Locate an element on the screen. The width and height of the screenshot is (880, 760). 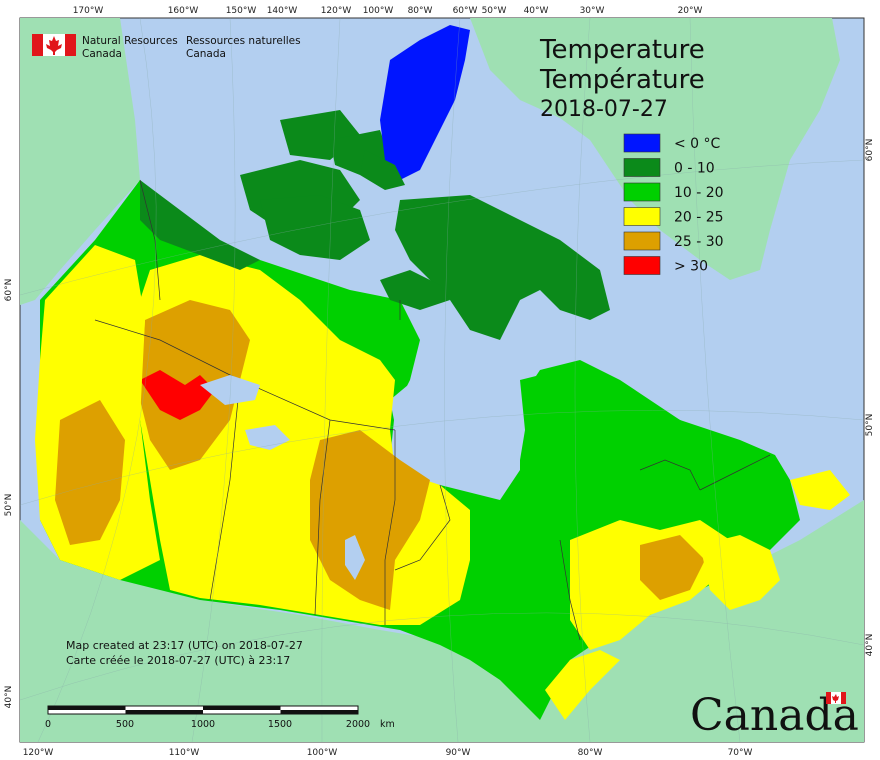
left-tick-labels: 60°N 50°N 40°N is located at coordinates (9, 494).